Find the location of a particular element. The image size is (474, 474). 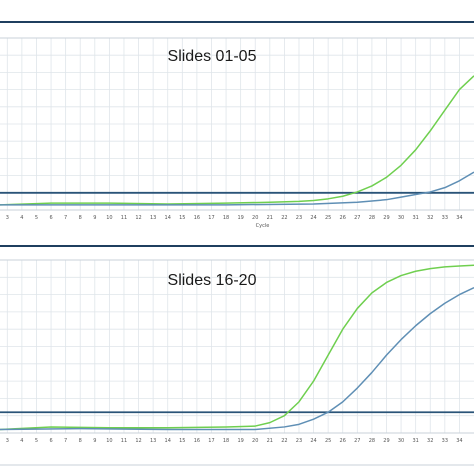

chart-title-bottom: Slides 16-20 is located at coordinates (212, 280).